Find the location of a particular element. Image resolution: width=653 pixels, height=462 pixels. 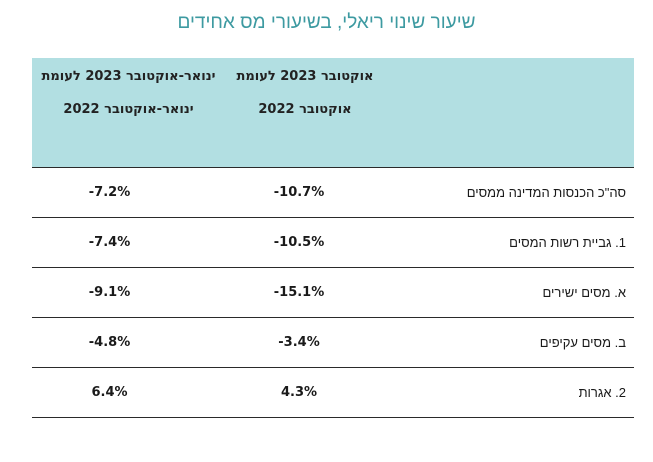

row-jan-oct-value: -7.4% is located at coordinates (128, 242).